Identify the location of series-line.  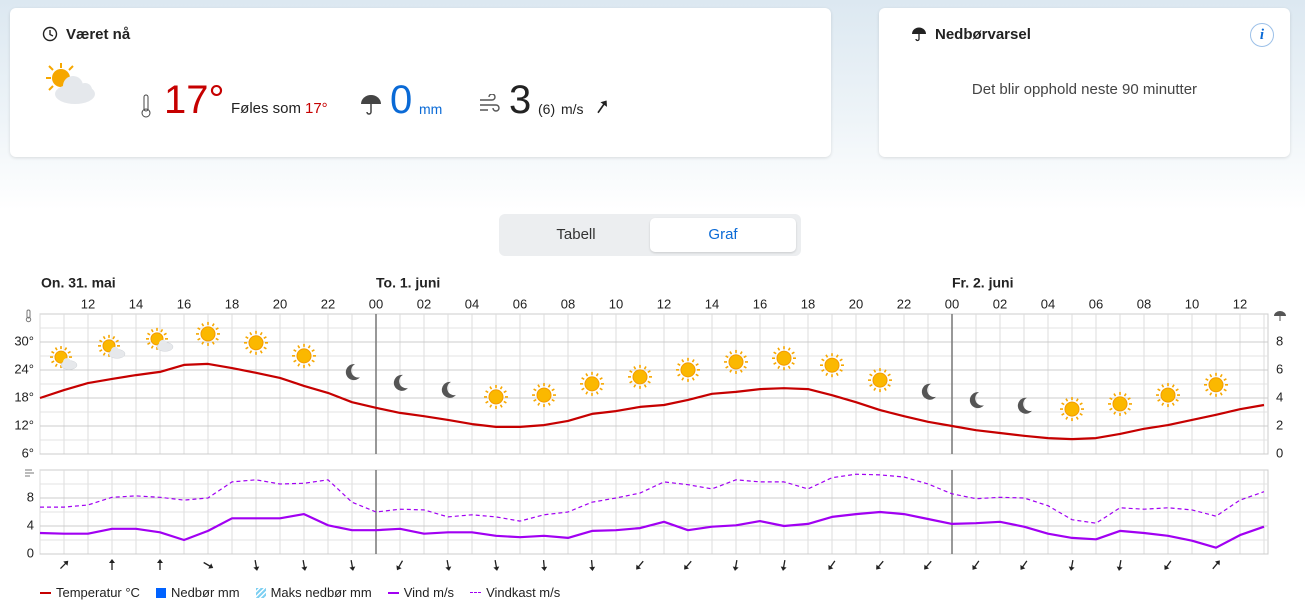
(652, 529).